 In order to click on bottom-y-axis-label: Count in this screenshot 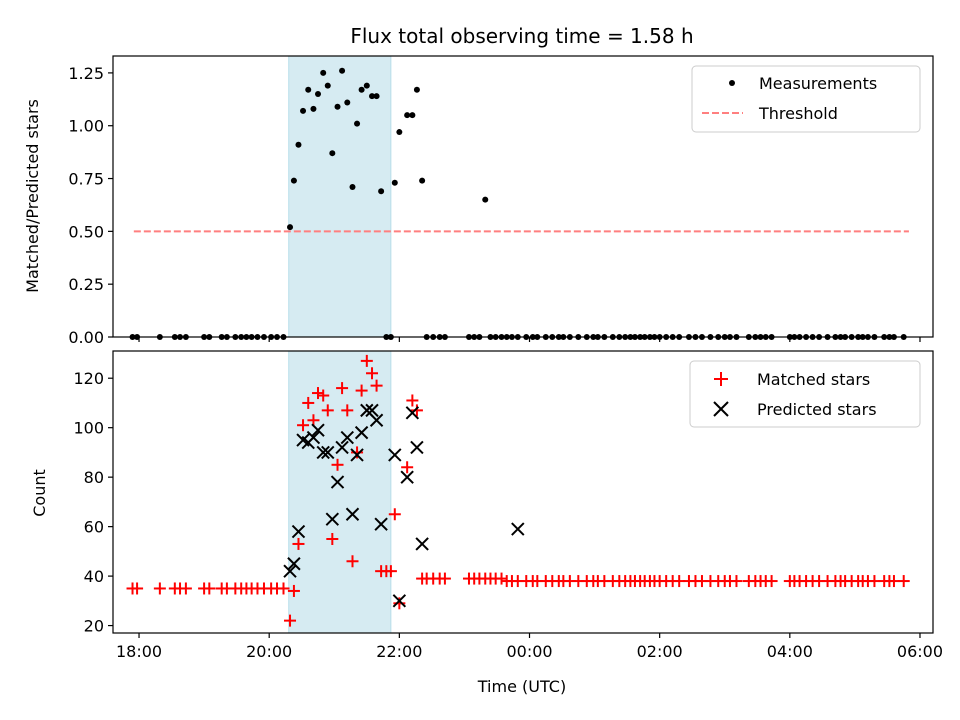, I will do `click(39, 493)`.